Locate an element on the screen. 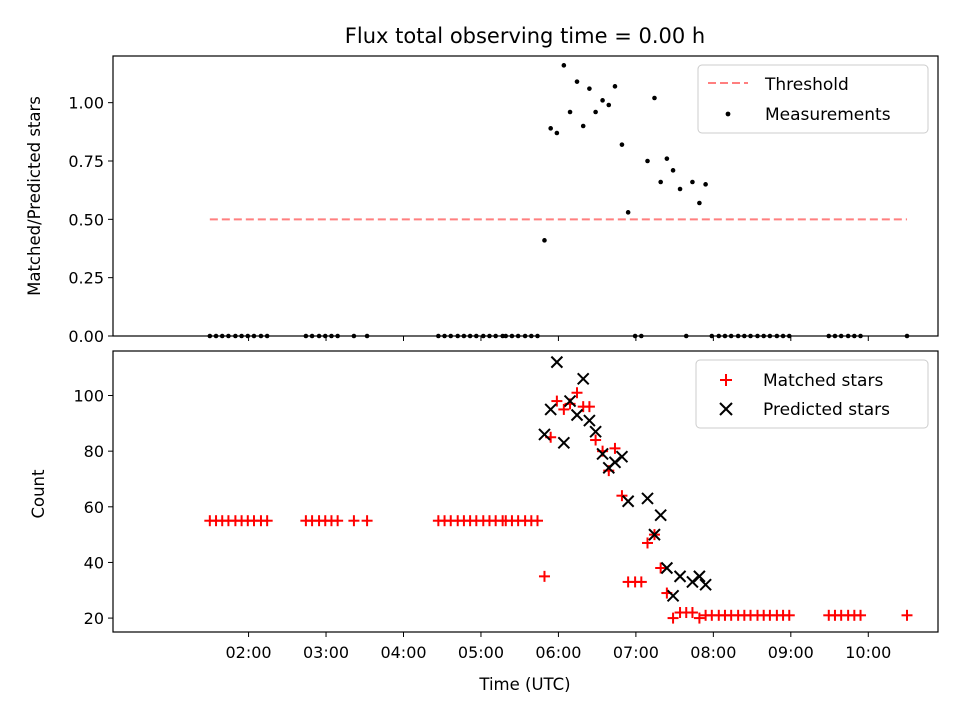 The image size is (960, 720). xtick-label: 05:00 is located at coordinates (481, 652).